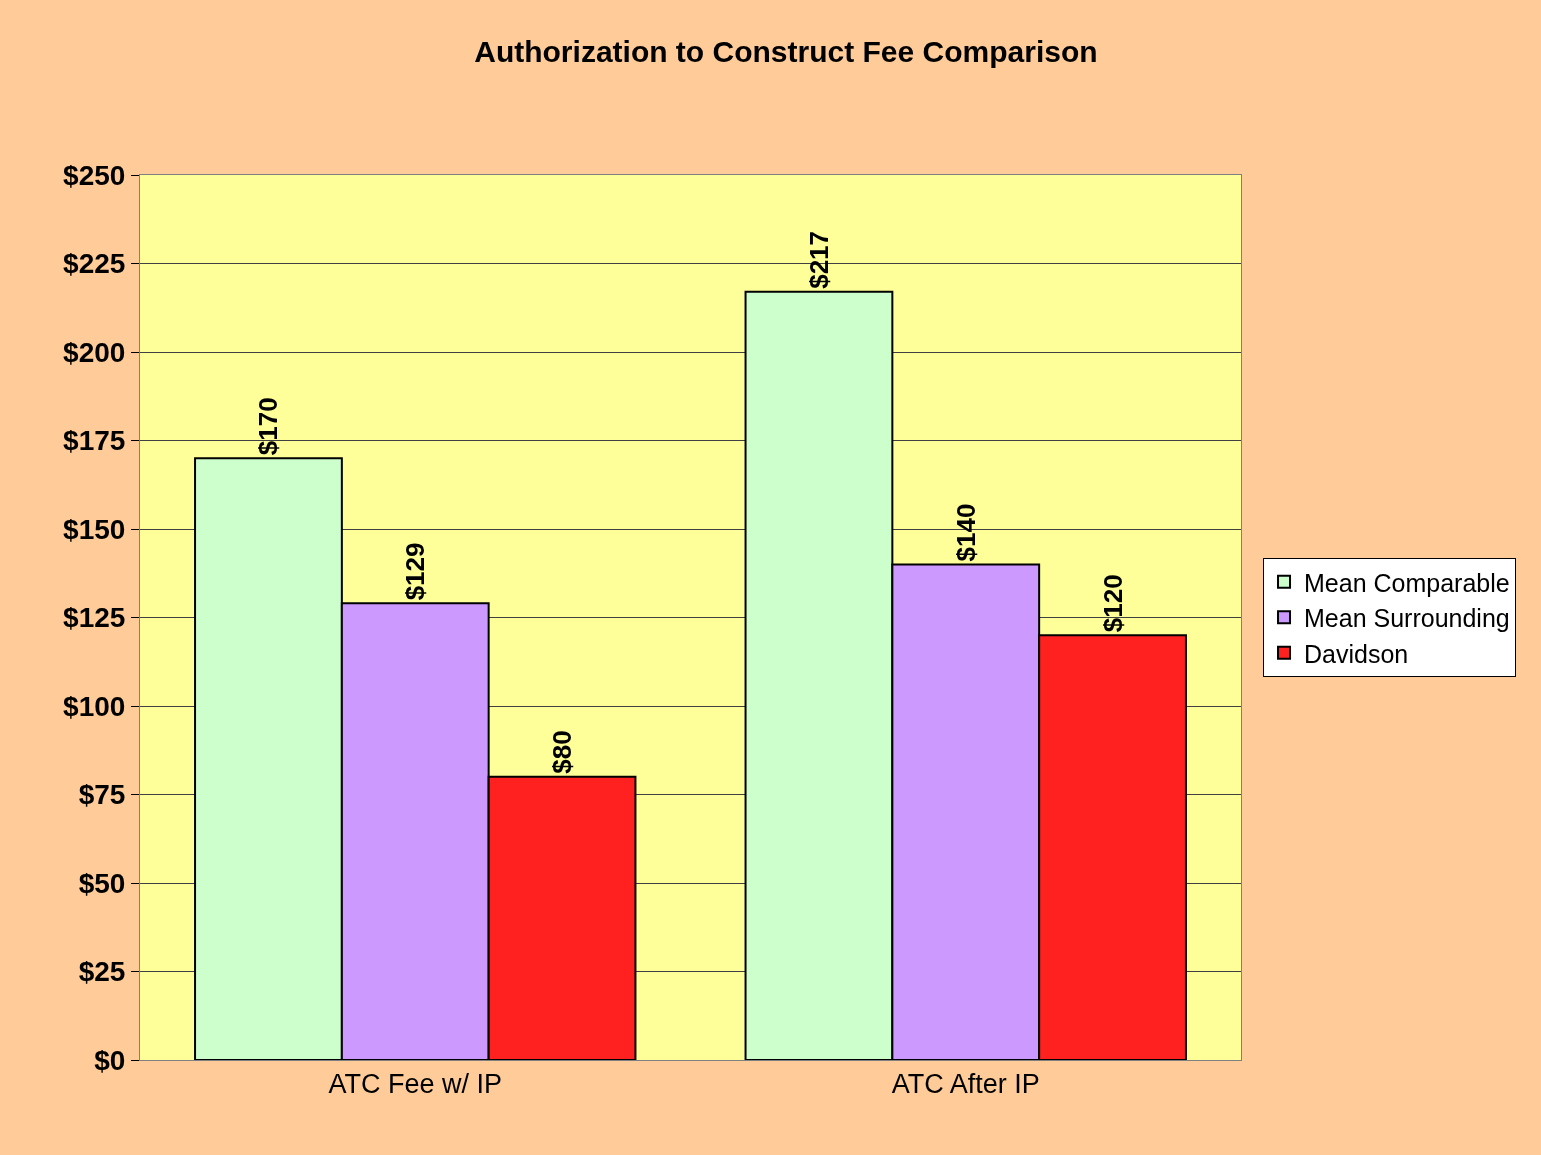 This screenshot has width=1541, height=1155. Describe the element at coordinates (94, 264) in the screenshot. I see `y-tick-label: $225` at that location.